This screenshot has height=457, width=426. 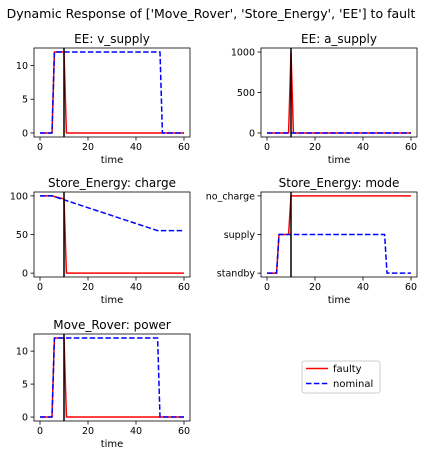 I want to click on panel-title: EE: a_supply, so click(x=339, y=39).